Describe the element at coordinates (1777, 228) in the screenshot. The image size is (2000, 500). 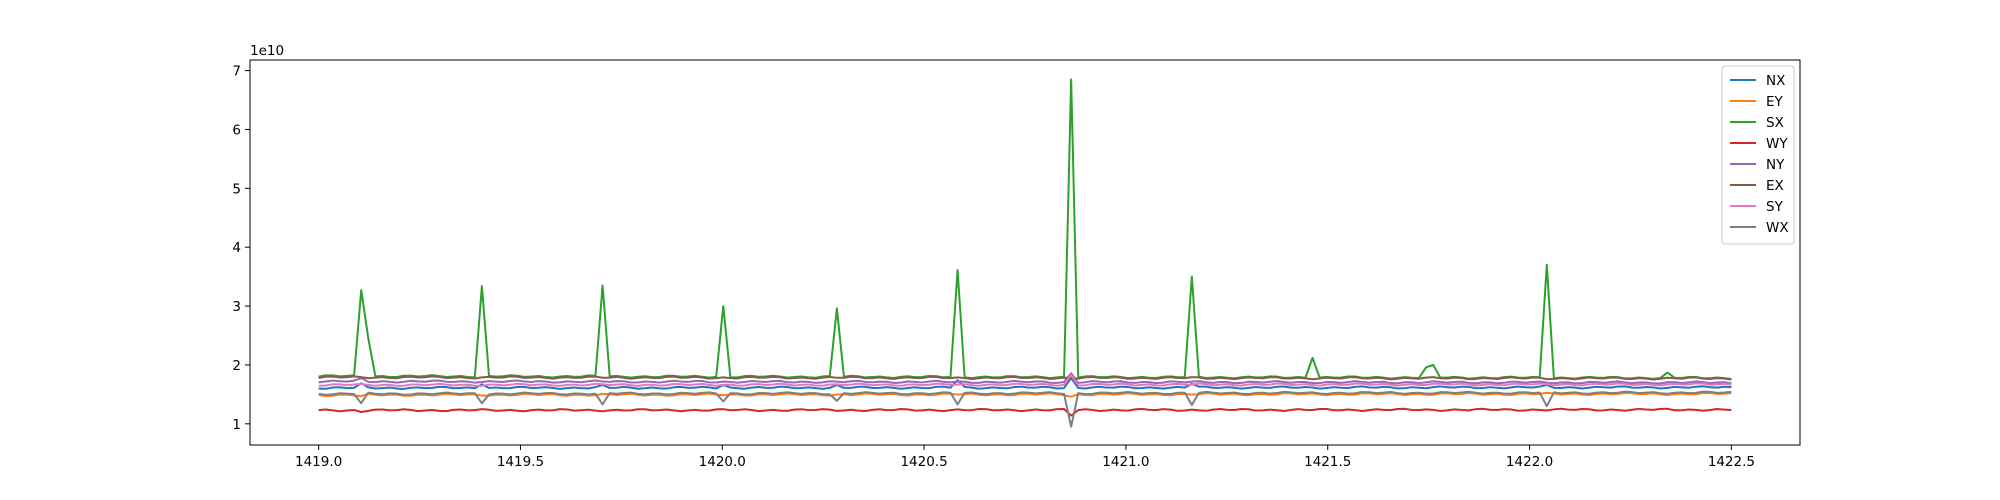
I see `legend-label-wx: WX` at that location.